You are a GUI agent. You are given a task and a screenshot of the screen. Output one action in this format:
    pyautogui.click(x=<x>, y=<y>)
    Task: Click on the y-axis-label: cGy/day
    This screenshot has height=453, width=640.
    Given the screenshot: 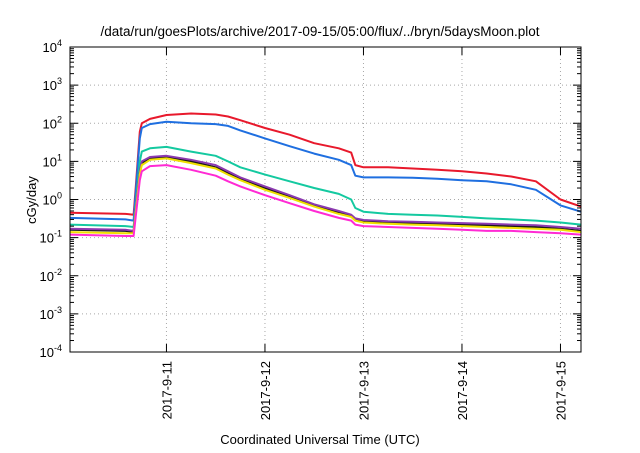 What is the action you would take?
    pyautogui.click(x=31, y=200)
    